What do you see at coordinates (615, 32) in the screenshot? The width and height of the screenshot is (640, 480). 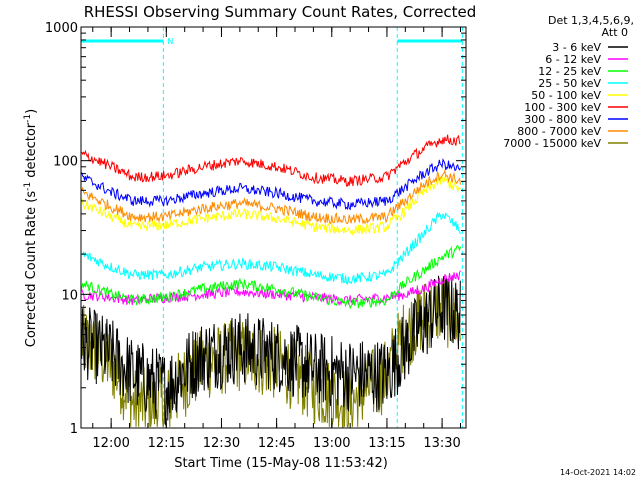 I see `legend-header-2: Att 0` at bounding box center [615, 32].